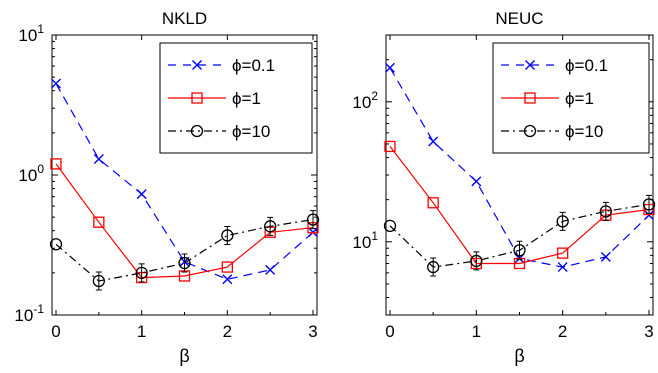 This screenshot has height=373, width=658. I want to click on y-tick-label: 10², so click(365, 100).